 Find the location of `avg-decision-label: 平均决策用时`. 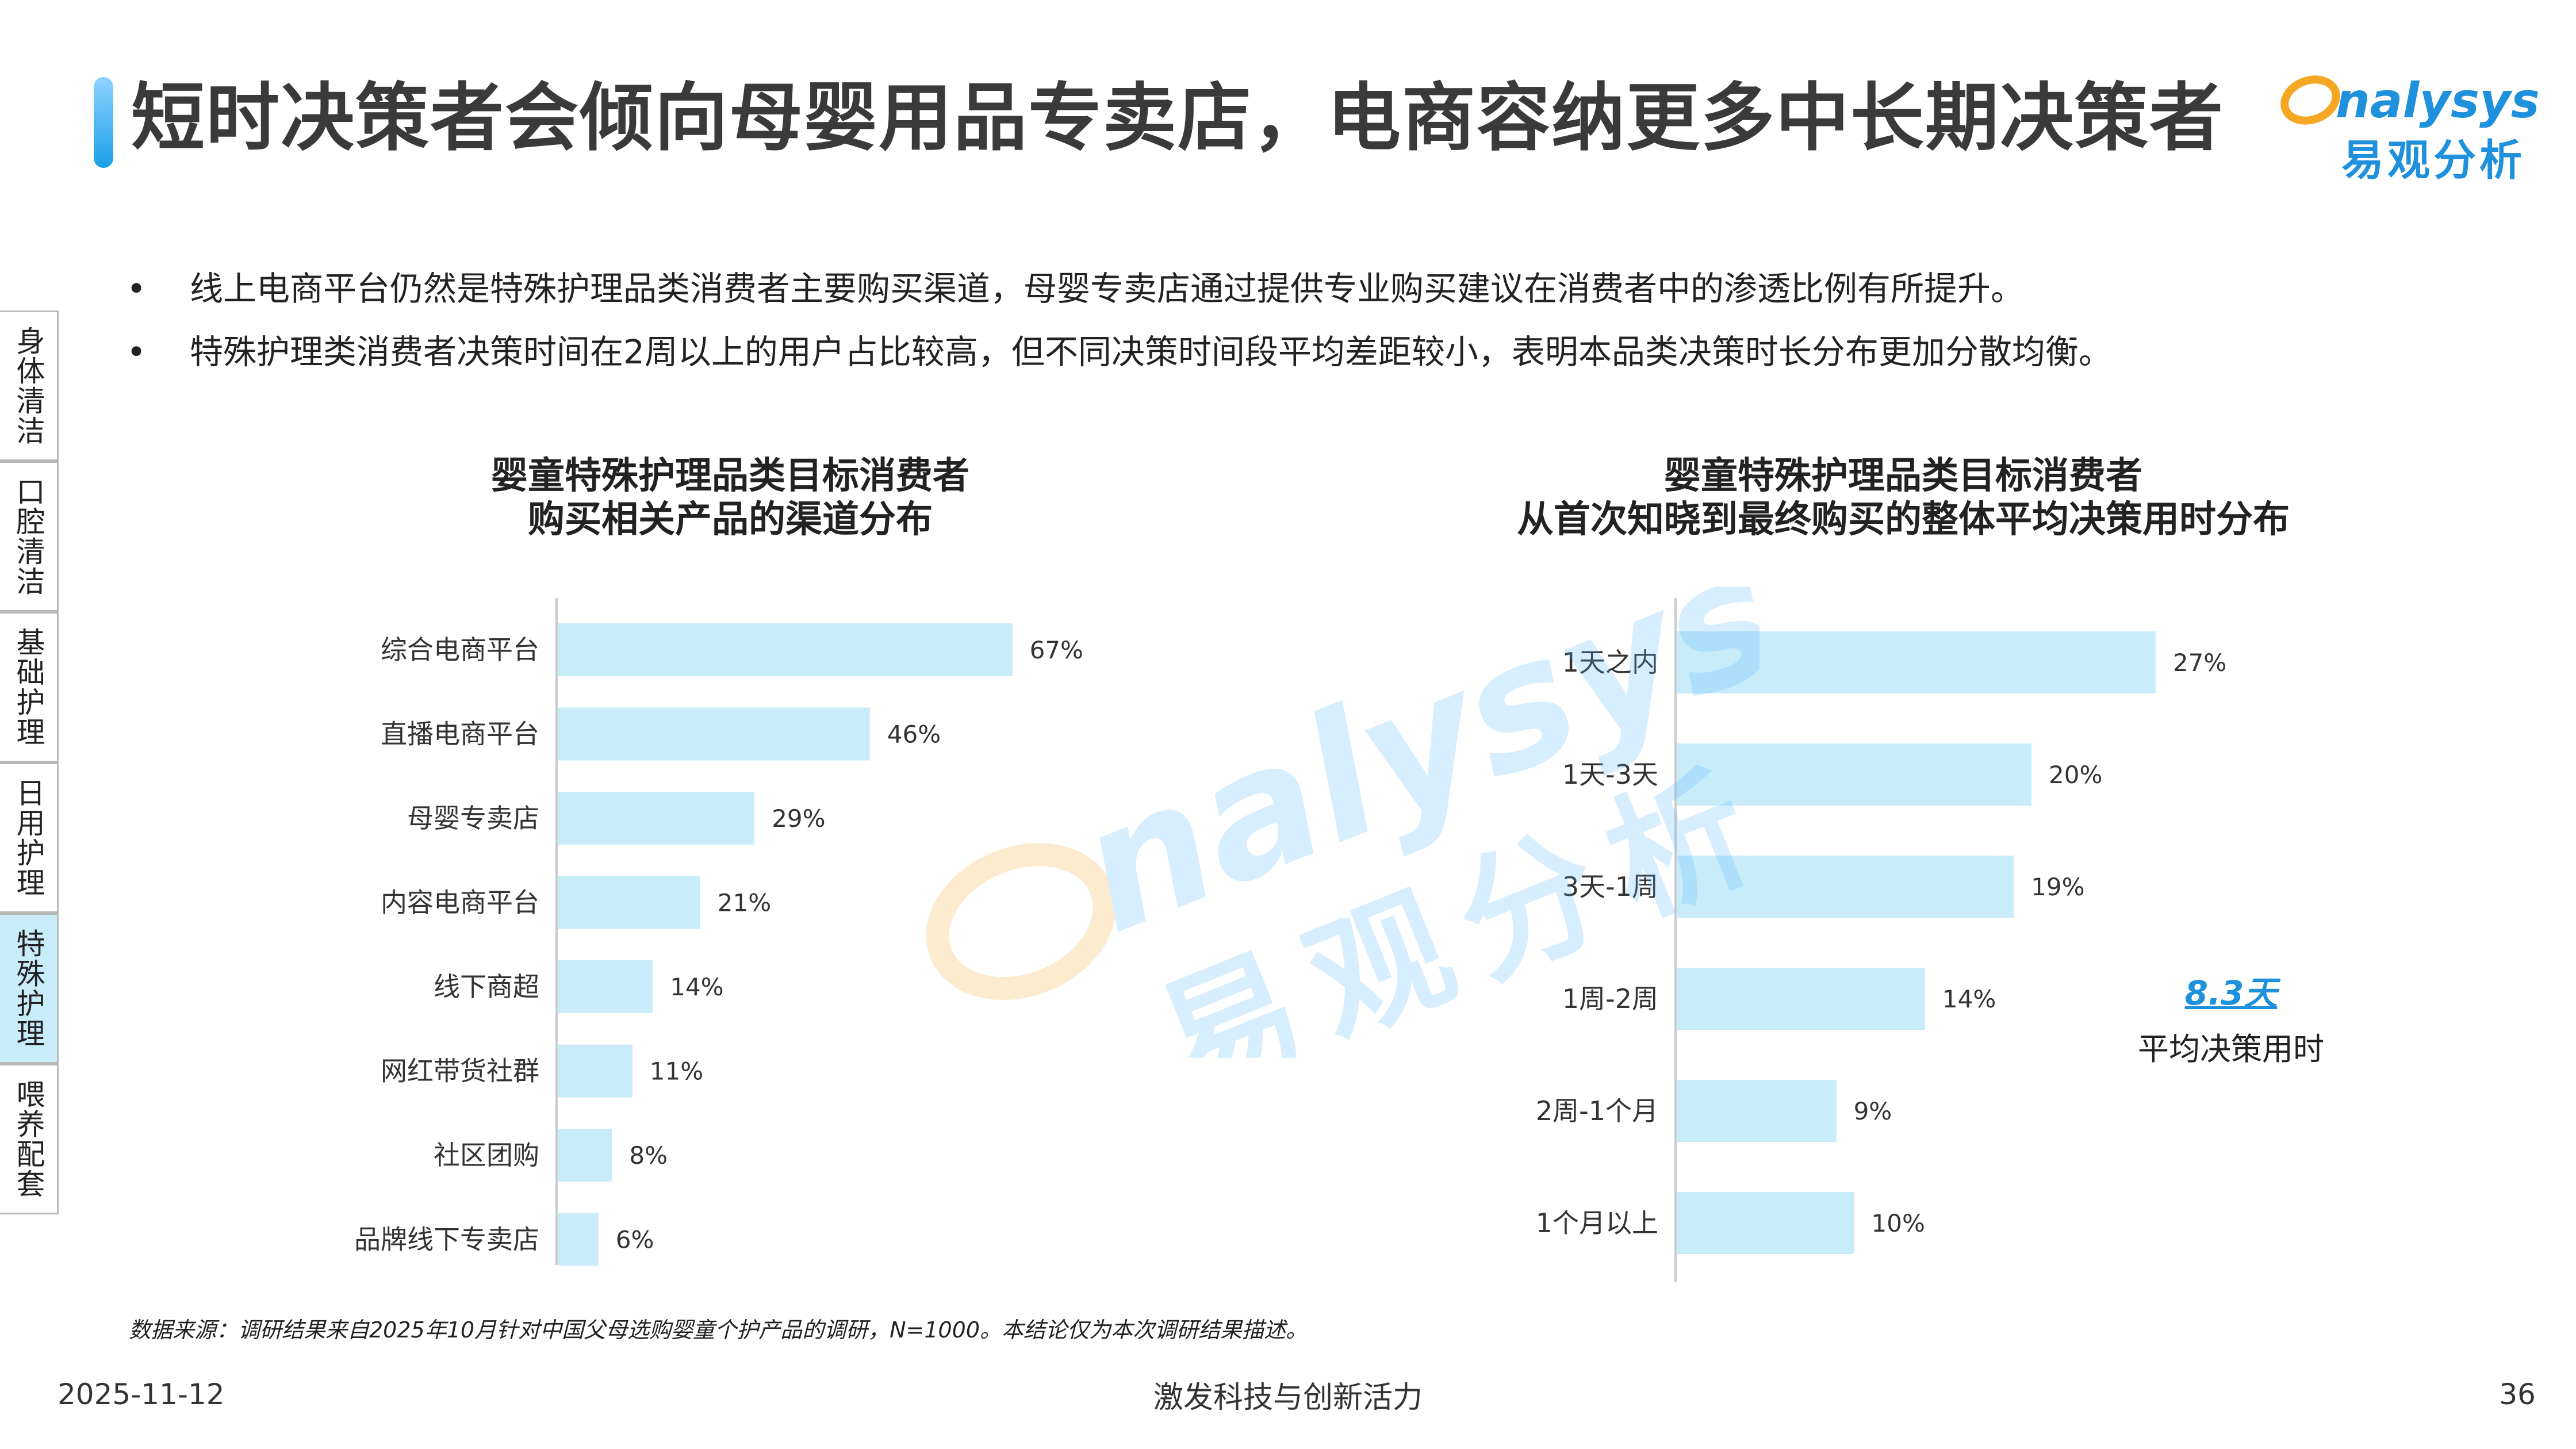

avg-decision-label: 平均决策用时 is located at coordinates (2231, 1049).